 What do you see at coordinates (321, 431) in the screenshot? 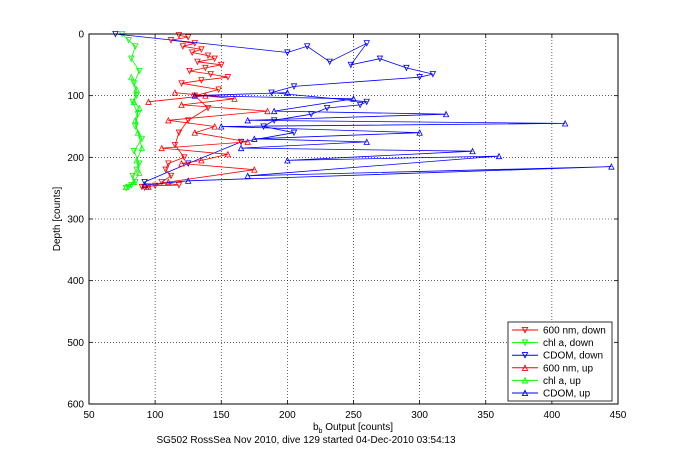
I see `x-axis-label-subscript: b` at bounding box center [321, 431].